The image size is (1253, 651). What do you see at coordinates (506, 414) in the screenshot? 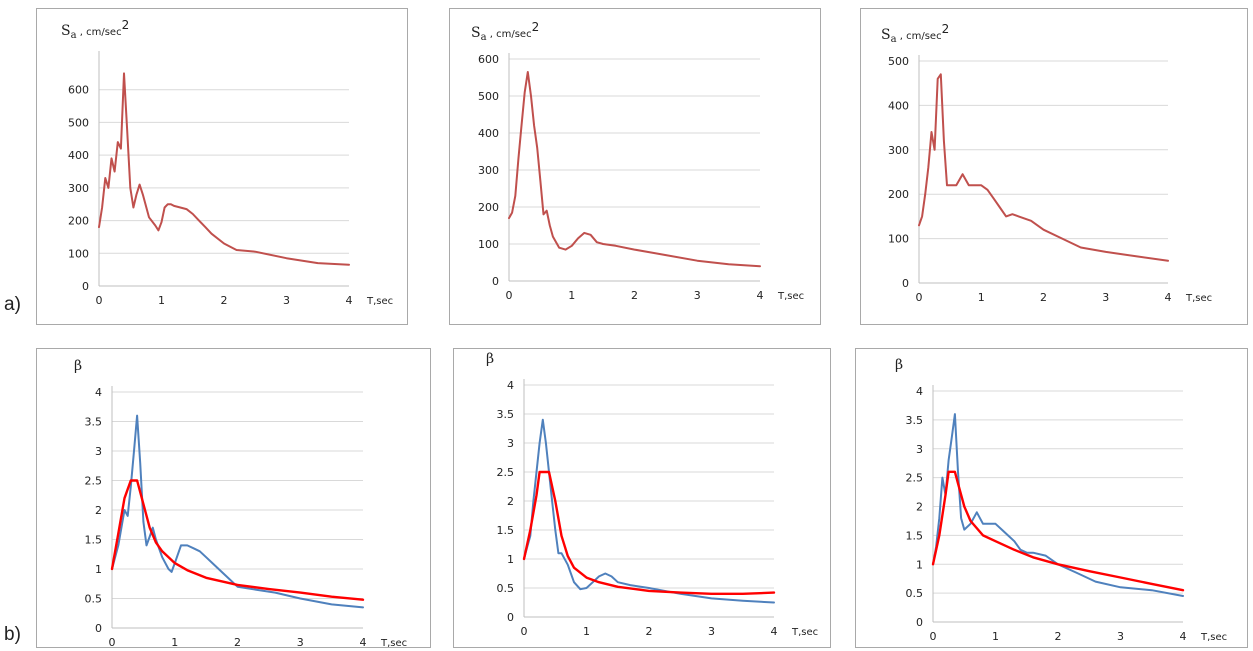
I see `chart-4-ytick-label: 3.5` at bounding box center [506, 414].